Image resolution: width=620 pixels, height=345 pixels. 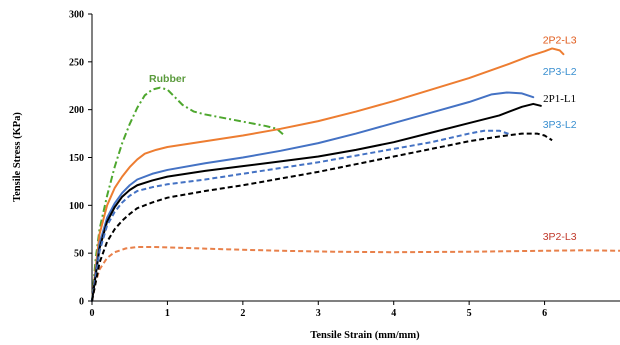 I want to click on series-label-rubber: Rubber, so click(x=167, y=79).